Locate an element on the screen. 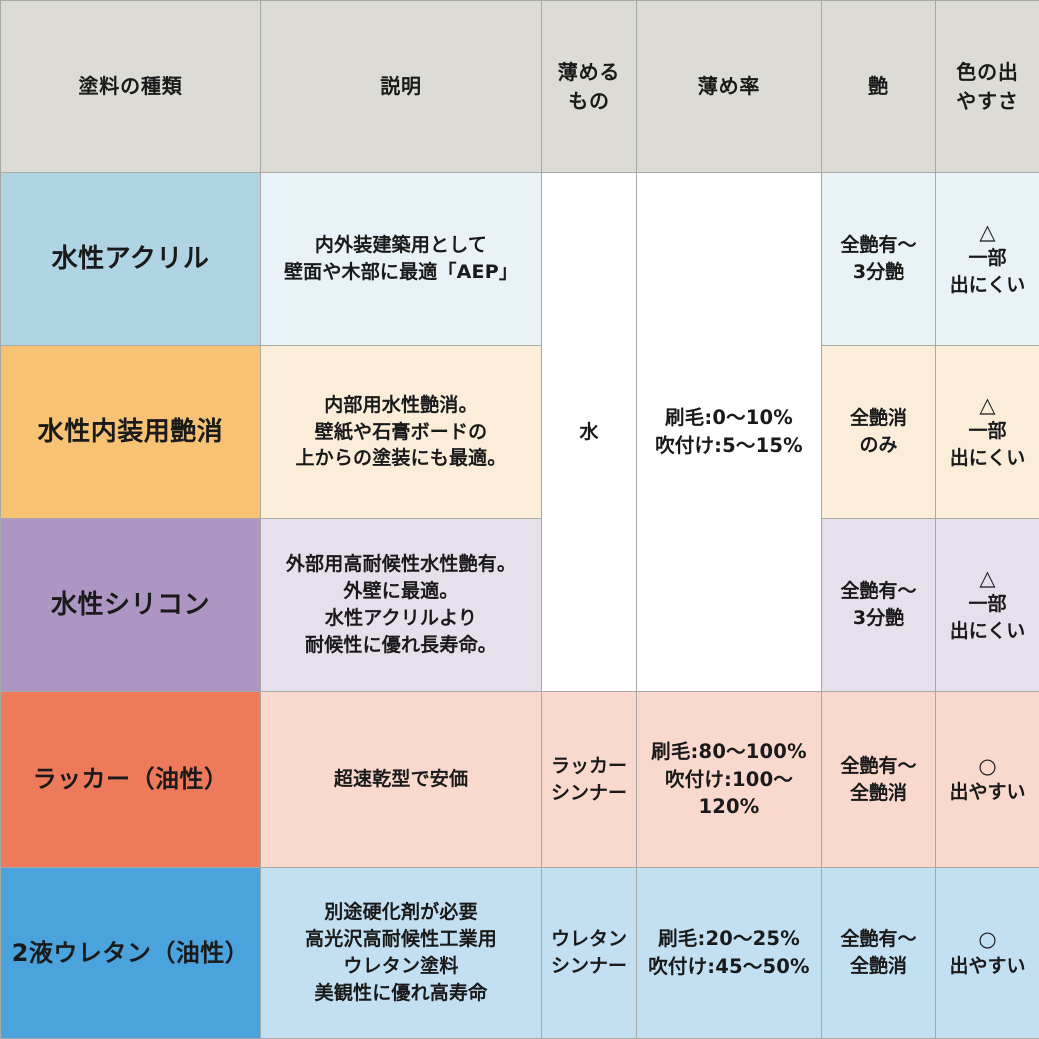 This screenshot has width=1039, height=1039. row-type-two-part-urethane-oil: 2液ウレタン（油性） is located at coordinates (130, 953).